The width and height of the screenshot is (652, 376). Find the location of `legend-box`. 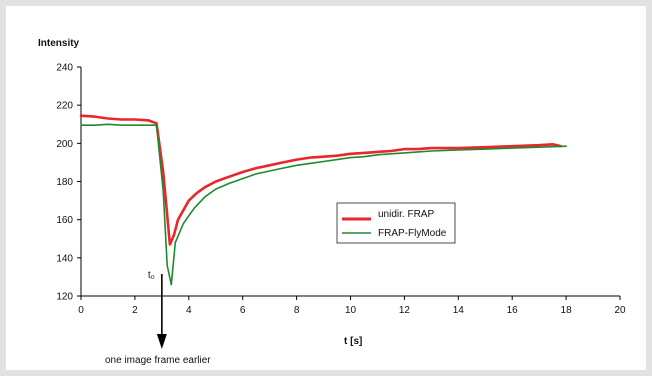

legend-box is located at coordinates (396, 223).